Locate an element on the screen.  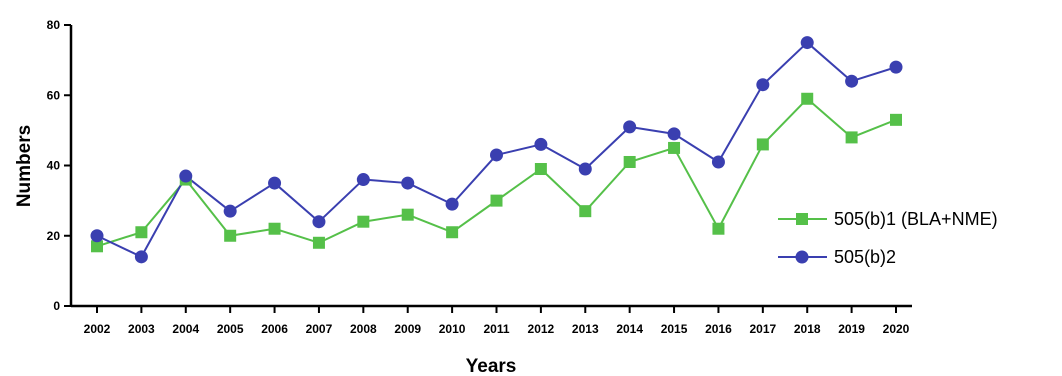
legend-item-series-2: 505(b)2 is located at coordinates (837, 257).